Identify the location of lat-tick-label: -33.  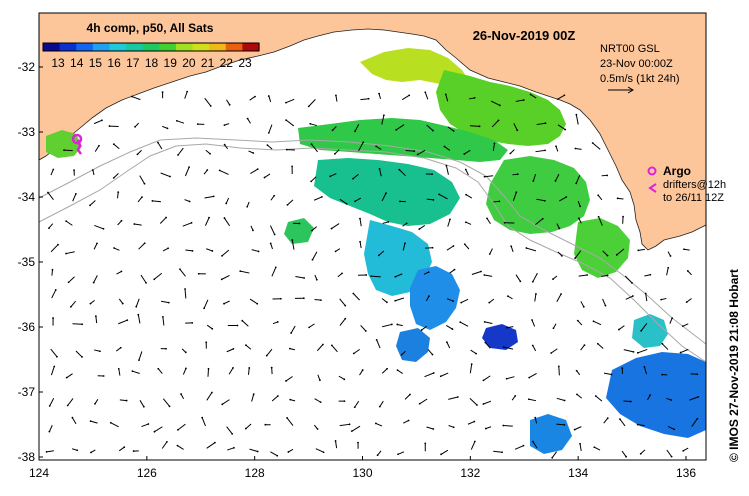
(27, 132).